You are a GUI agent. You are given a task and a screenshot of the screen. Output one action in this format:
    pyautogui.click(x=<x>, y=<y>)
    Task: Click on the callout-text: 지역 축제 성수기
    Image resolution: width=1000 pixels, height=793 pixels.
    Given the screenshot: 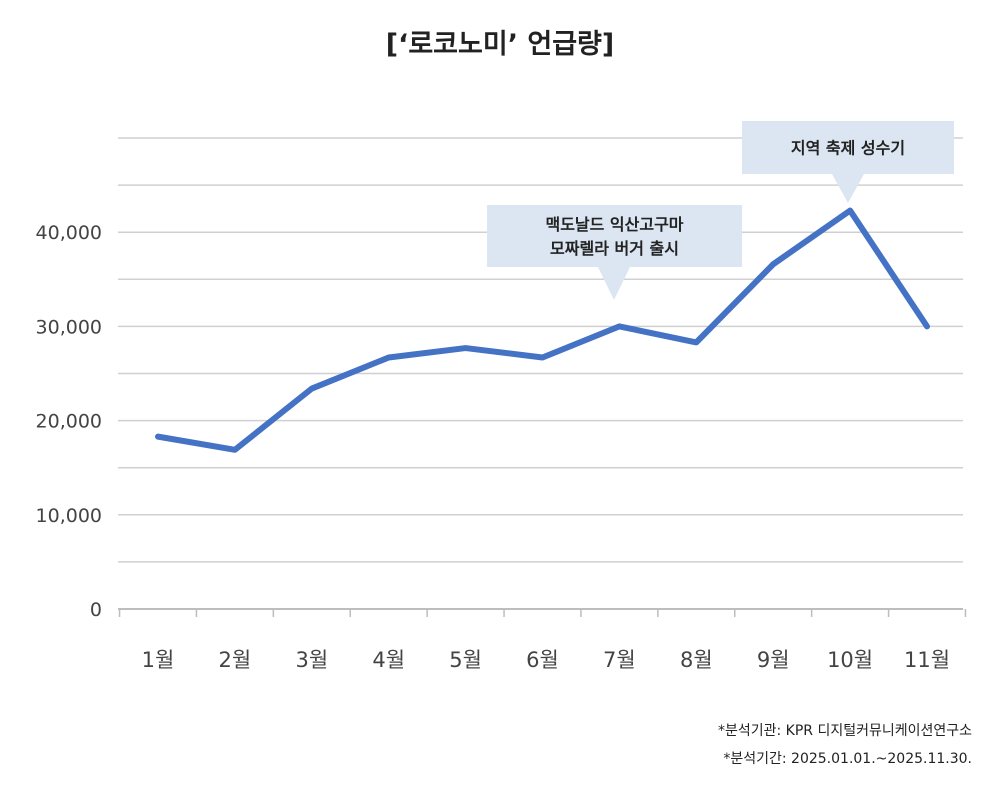 What is the action you would take?
    pyautogui.click(x=848, y=148)
    